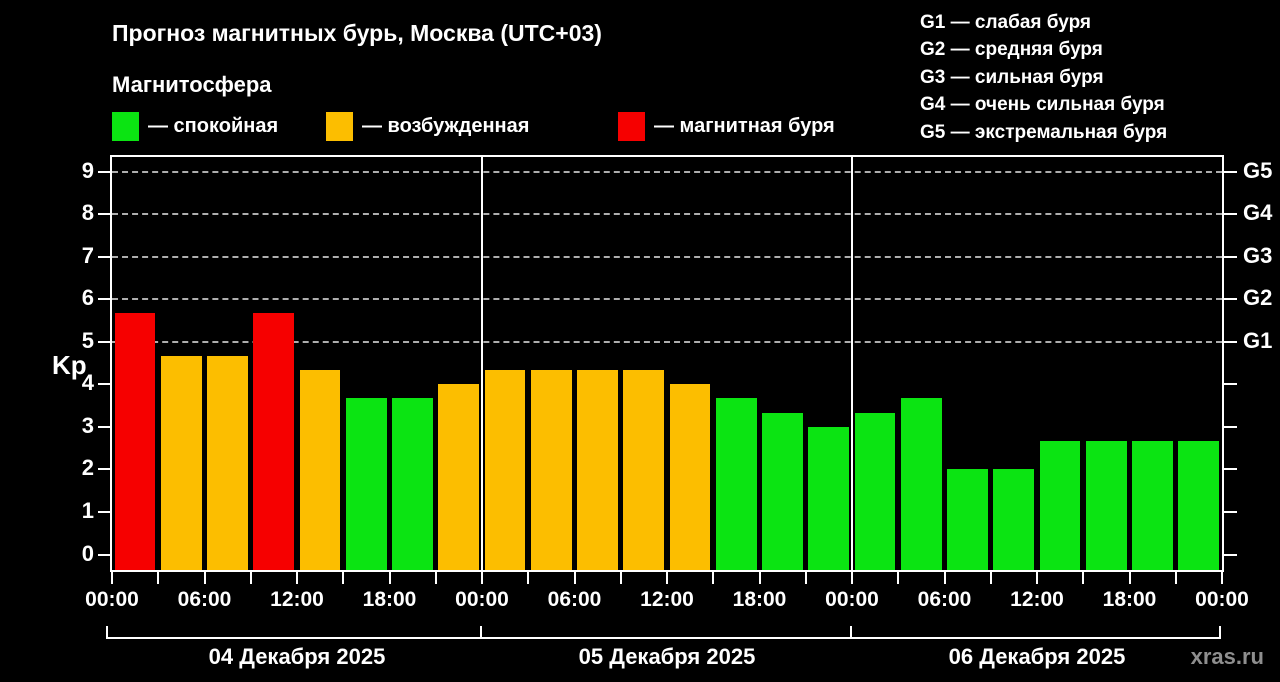 The image size is (1280, 682). I want to click on kp-bar-05-18:00, so click(782, 491).